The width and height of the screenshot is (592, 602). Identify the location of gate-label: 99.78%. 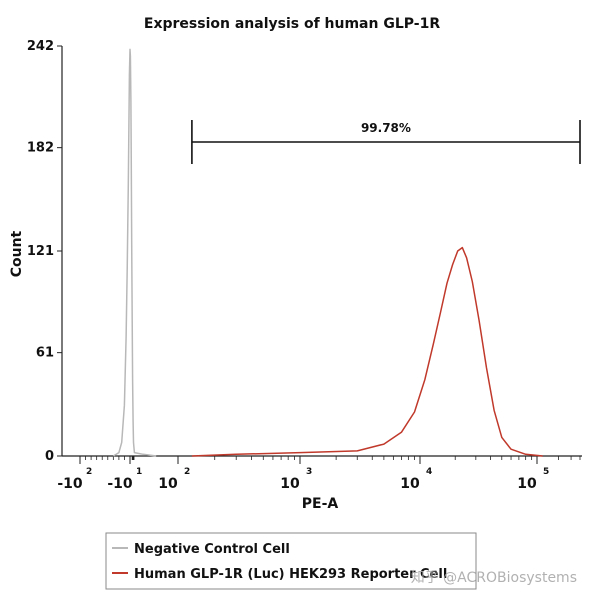
(386, 128).